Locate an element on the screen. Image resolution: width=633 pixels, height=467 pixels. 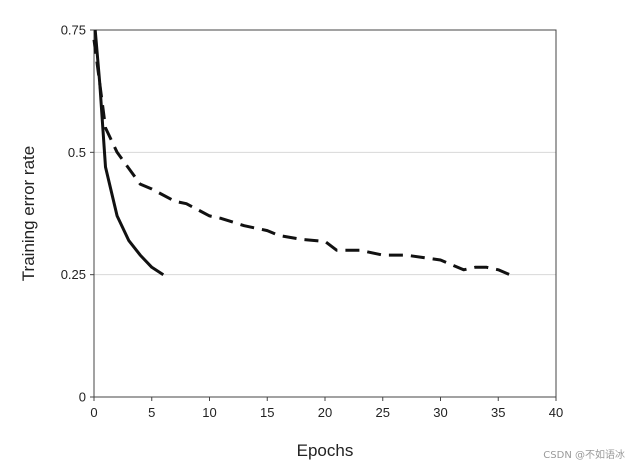
x-tick-label: 20 is located at coordinates (325, 412).